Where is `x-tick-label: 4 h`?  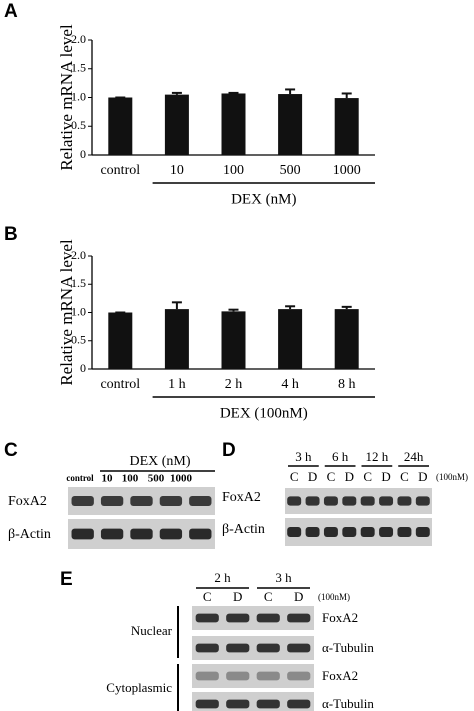 x-tick-label: 4 h is located at coordinates (290, 384).